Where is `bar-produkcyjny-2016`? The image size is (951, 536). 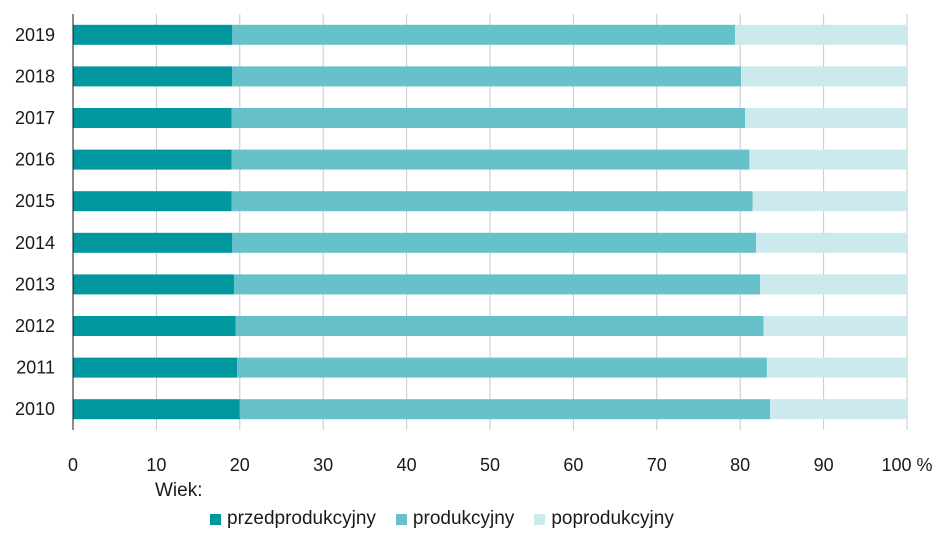
bar-produkcyjny-2016 is located at coordinates (490, 159).